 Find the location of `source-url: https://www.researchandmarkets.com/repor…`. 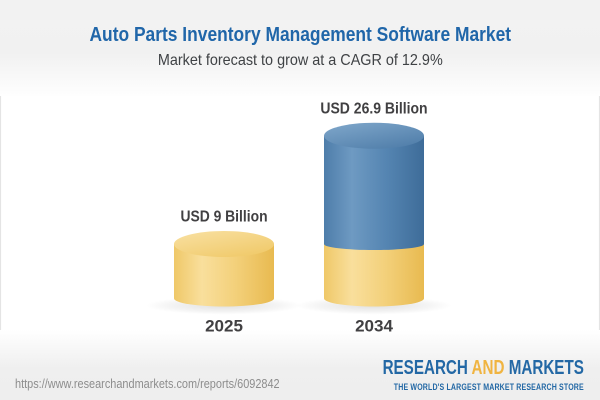

source-url: https://www.researchandmarkets.com/repor… is located at coordinates (147, 383).